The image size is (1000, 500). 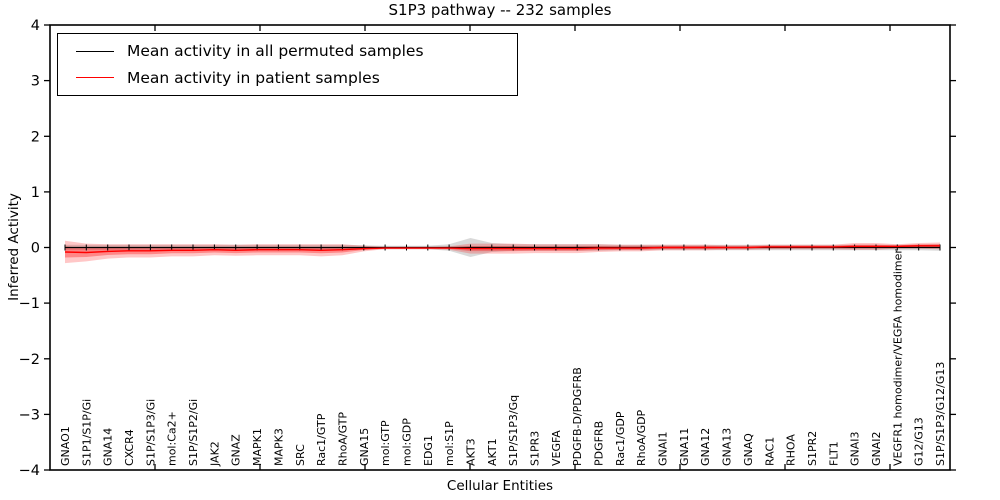 What do you see at coordinates (812, 448) in the screenshot?
I see `entity-label: S1PR2` at bounding box center [812, 448].